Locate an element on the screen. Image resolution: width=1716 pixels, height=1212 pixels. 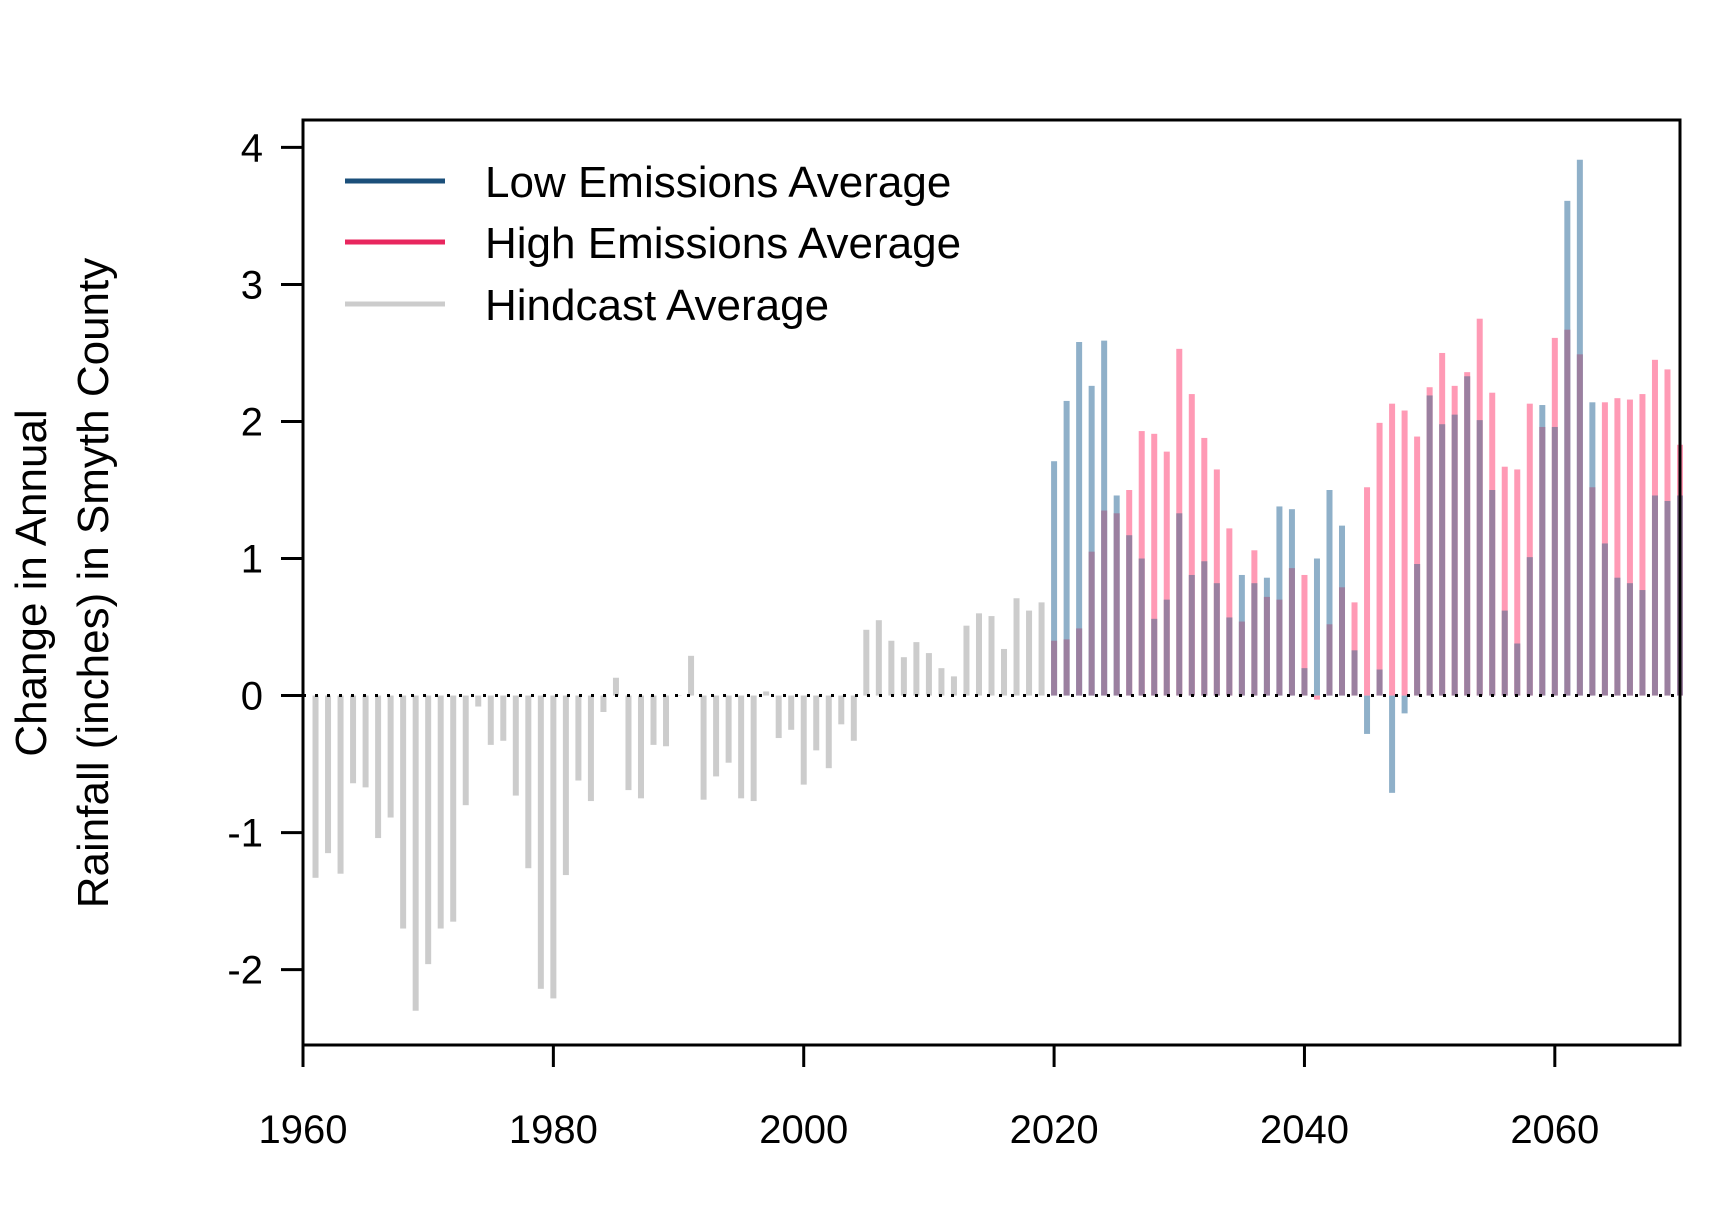
y-tick-label: 1 is located at coordinates (252, 560).